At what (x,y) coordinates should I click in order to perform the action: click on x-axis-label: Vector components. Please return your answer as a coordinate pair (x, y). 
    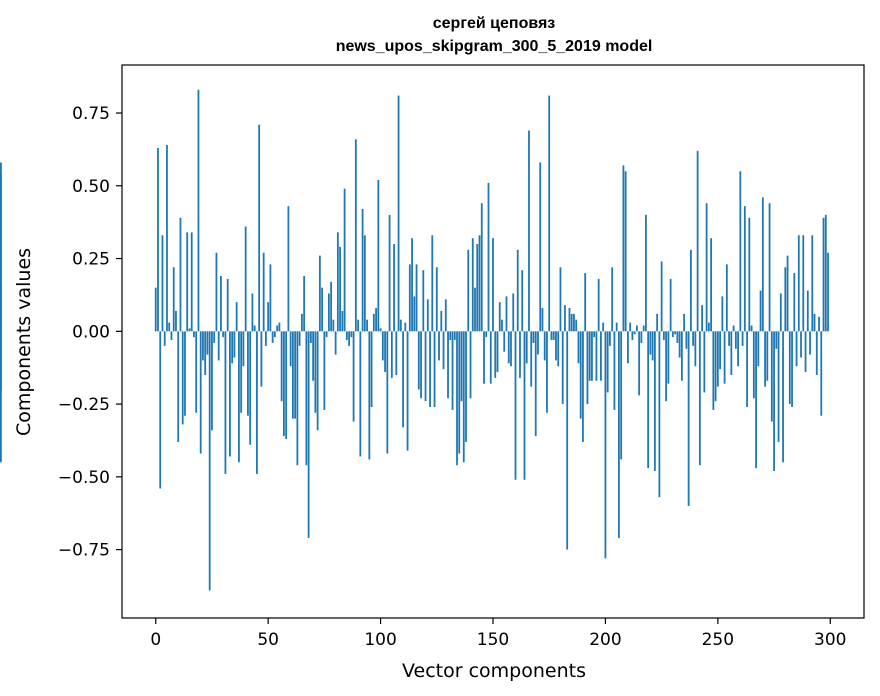
    Looking at the image, I should click on (494, 671).